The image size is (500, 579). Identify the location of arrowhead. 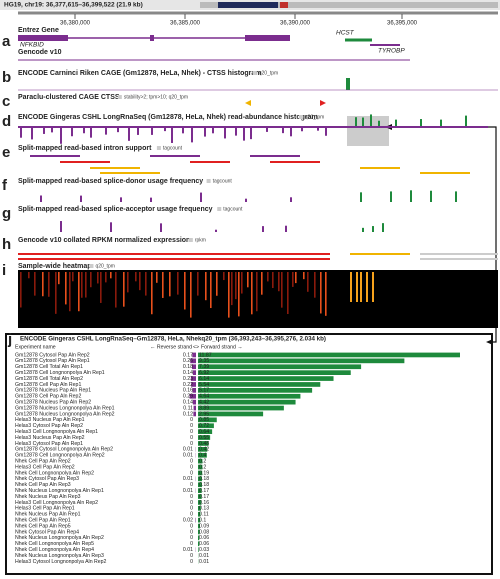
(489, 342).